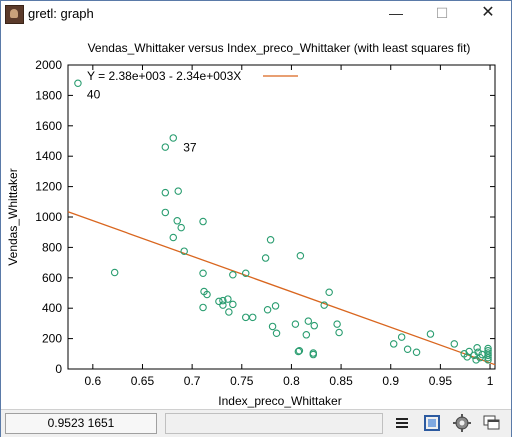 The image size is (512, 437). What do you see at coordinates (242, 381) in the screenshot?
I see `x-tick-label: 0.75` at bounding box center [242, 381].